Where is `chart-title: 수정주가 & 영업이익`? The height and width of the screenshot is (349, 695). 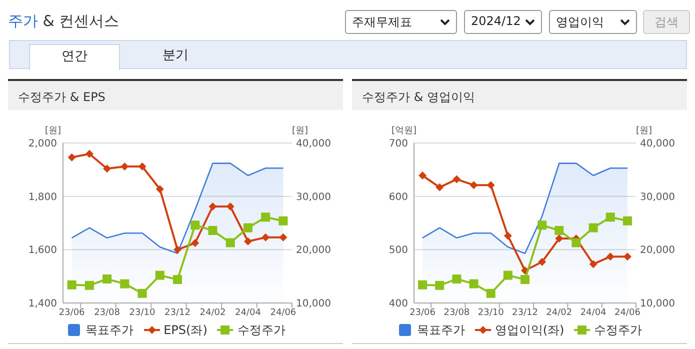
chart-title: 수정주가 & 영업이익 is located at coordinates (519, 95).